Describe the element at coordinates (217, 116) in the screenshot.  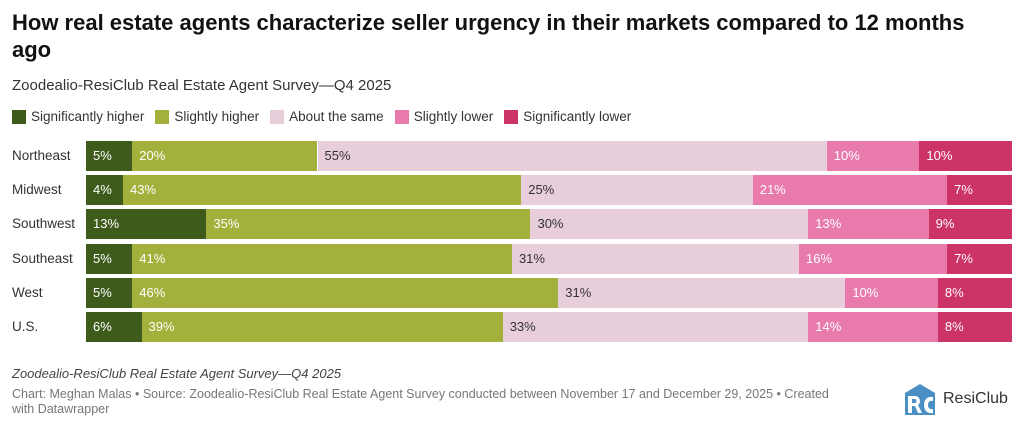
I see `legend-label: Slightly higher` at that location.